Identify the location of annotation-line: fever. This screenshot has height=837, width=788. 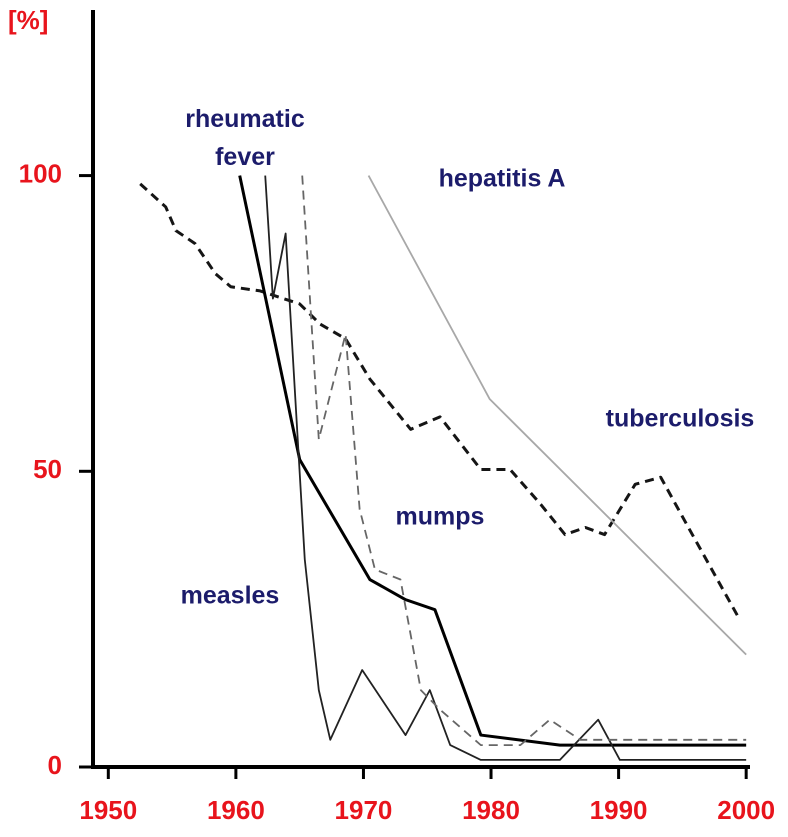
(245, 157).